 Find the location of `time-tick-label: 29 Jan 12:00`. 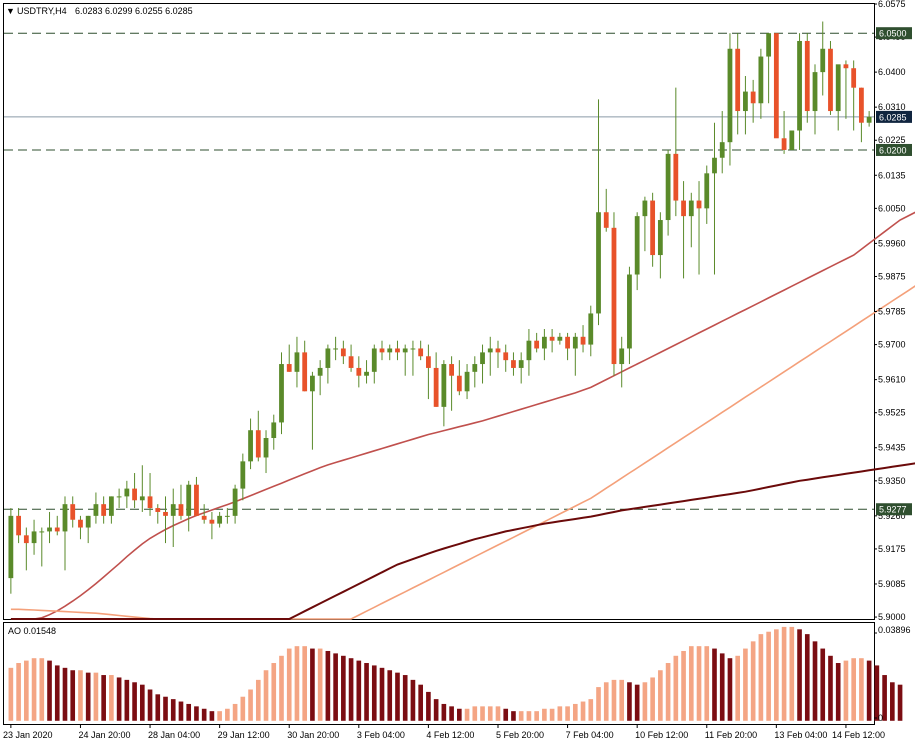

time-tick-label: 29 Jan 12:00 is located at coordinates (244, 735).